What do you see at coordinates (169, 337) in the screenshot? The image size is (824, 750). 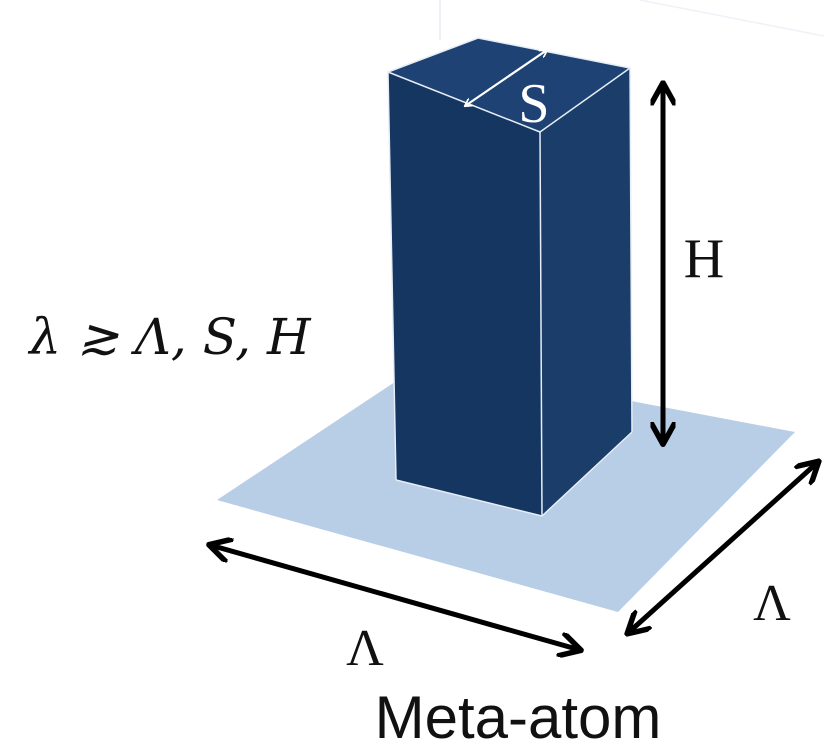 I see `condition-formula: λ ≳ Λ, S, H` at bounding box center [169, 337].